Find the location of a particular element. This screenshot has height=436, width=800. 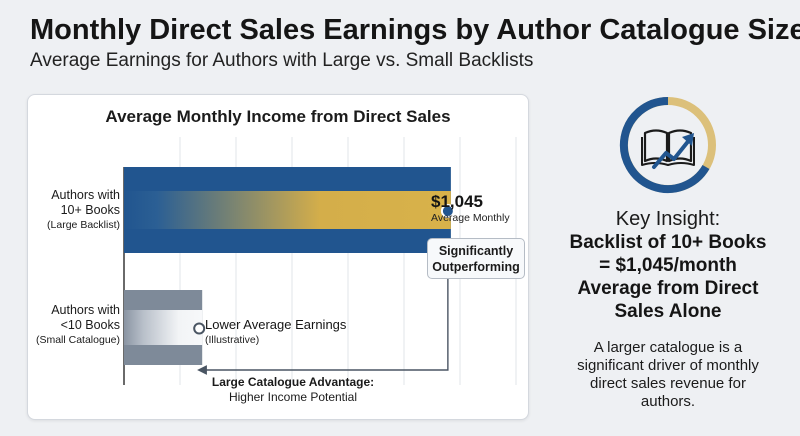

category-label-small-catalogue: Authors with <10 Books (Small Catalogue) is located at coordinates (77, 324).